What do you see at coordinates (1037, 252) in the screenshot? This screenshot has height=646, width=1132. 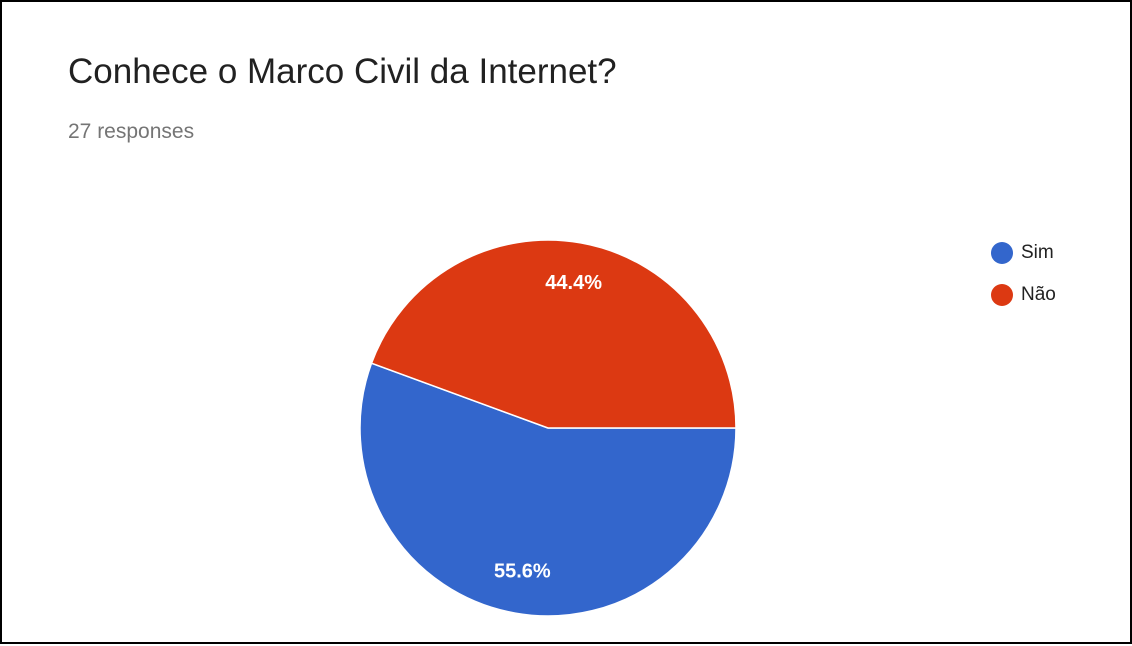 I see `legend-label: Sim` at bounding box center [1037, 252].